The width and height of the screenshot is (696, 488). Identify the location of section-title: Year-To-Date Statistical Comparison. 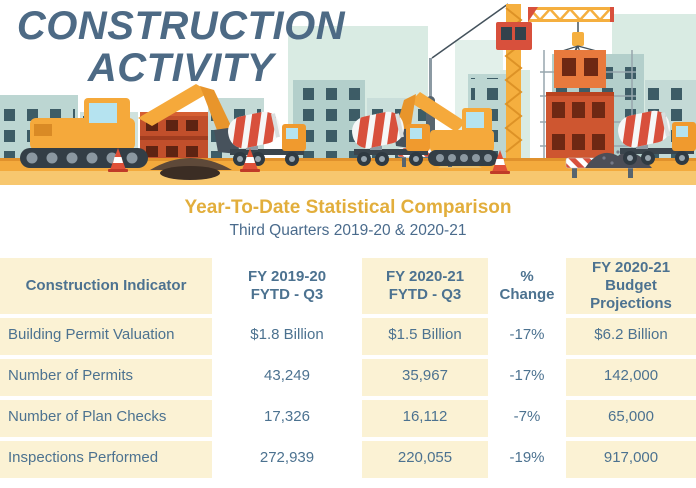
(348, 207).